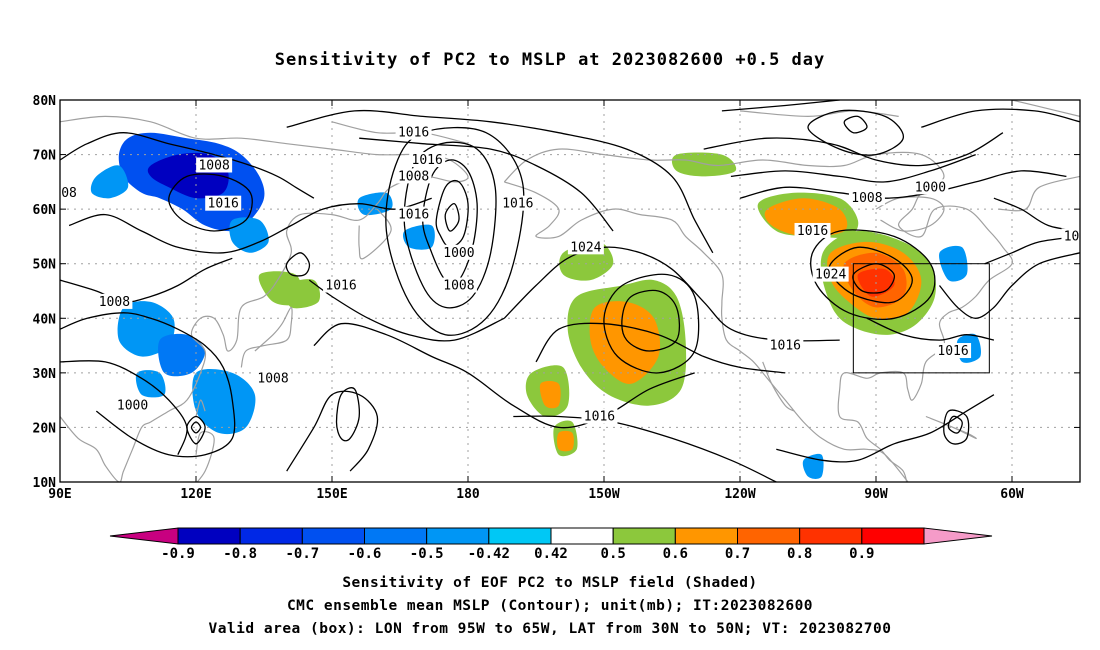  What do you see at coordinates (930, 187) in the screenshot?
I see `contour-label-12: 1000` at bounding box center [930, 187].